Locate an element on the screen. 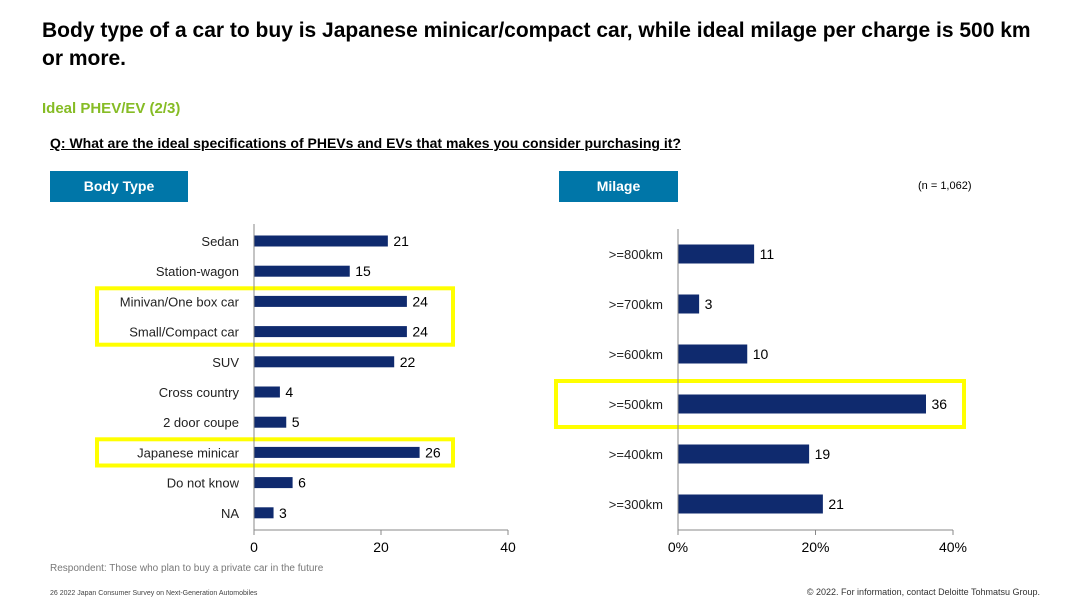  category-label-minivan-one-box-car: Minivan/One box car is located at coordinates (180, 301).